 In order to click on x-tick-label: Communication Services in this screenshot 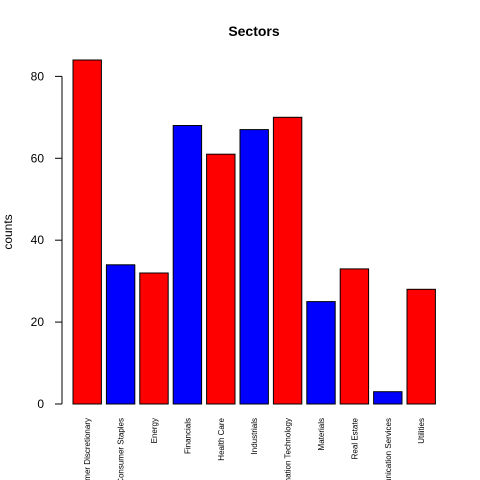, I will do `click(388, 449)`.